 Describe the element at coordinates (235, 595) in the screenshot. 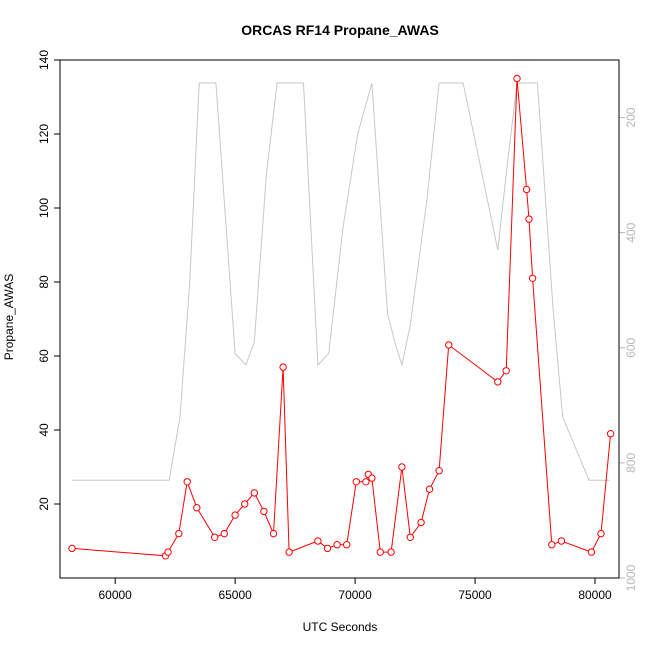

I see `x-tick-label: 65000` at that location.